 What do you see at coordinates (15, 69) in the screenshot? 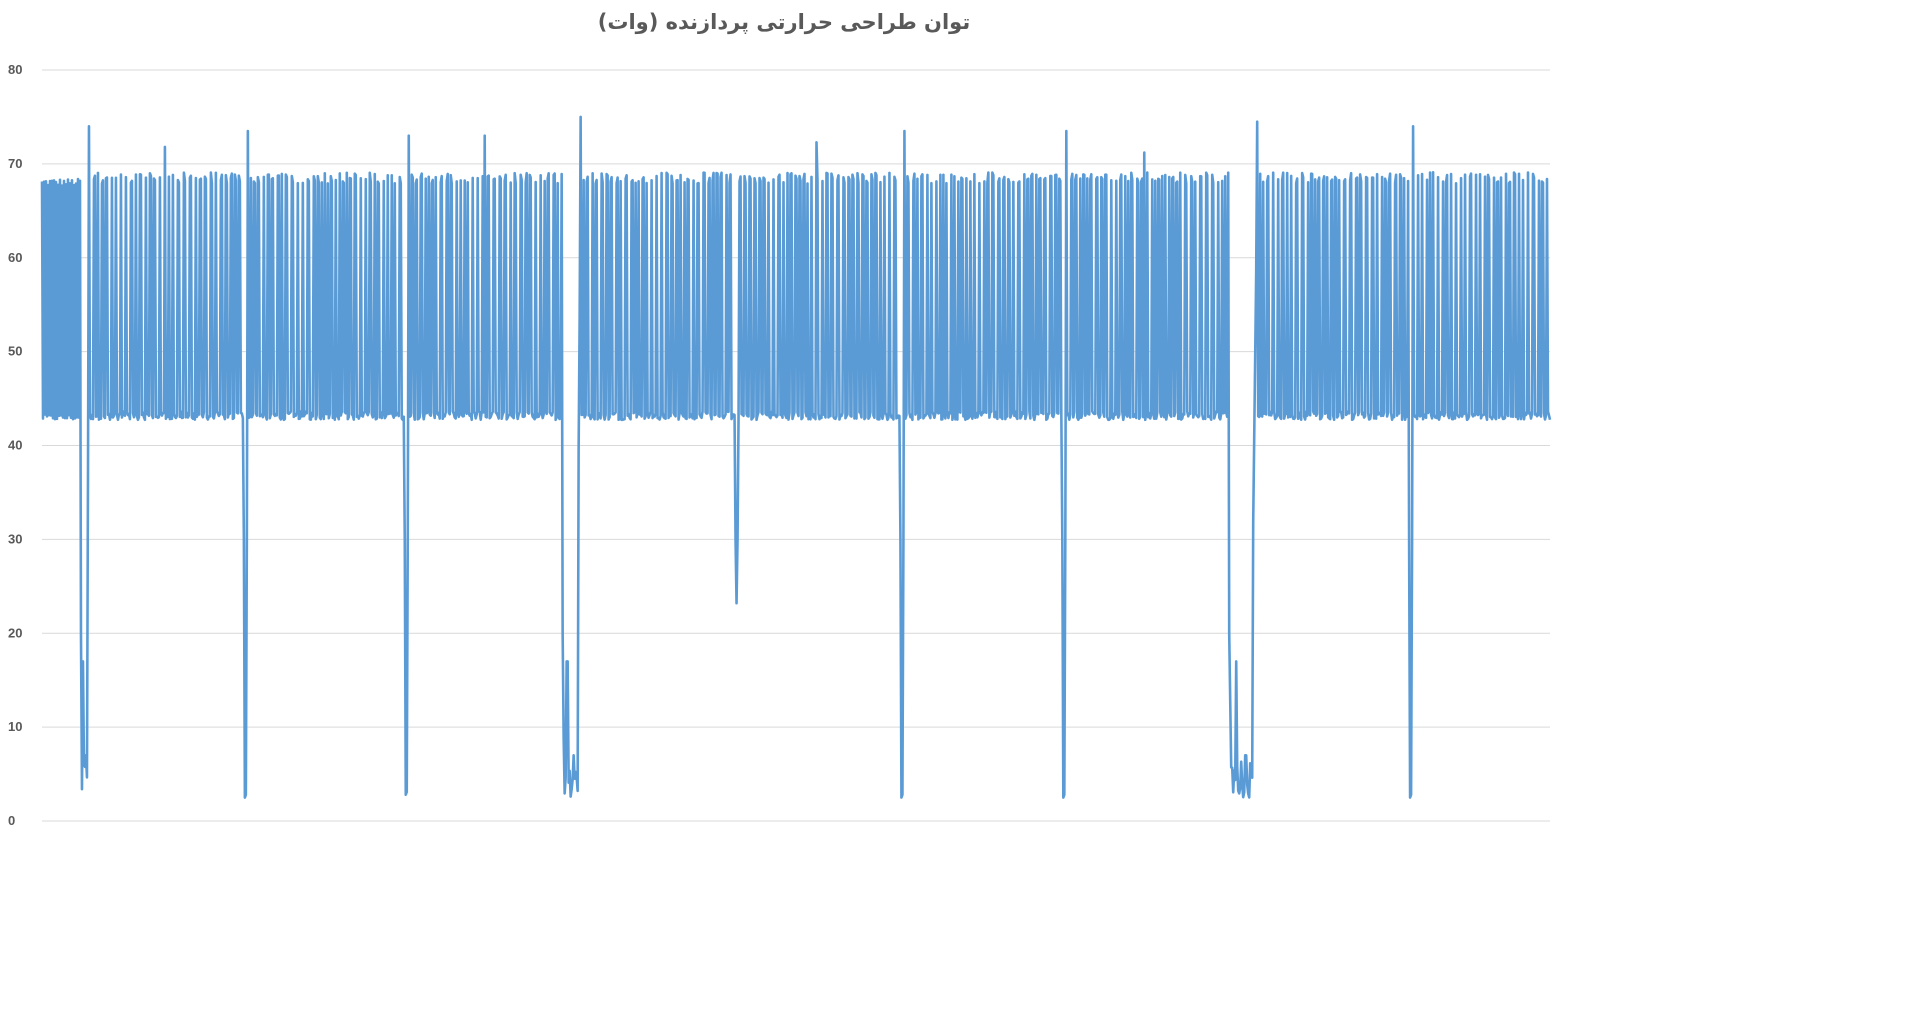
I see `y-tick-label: 80` at bounding box center [15, 69].